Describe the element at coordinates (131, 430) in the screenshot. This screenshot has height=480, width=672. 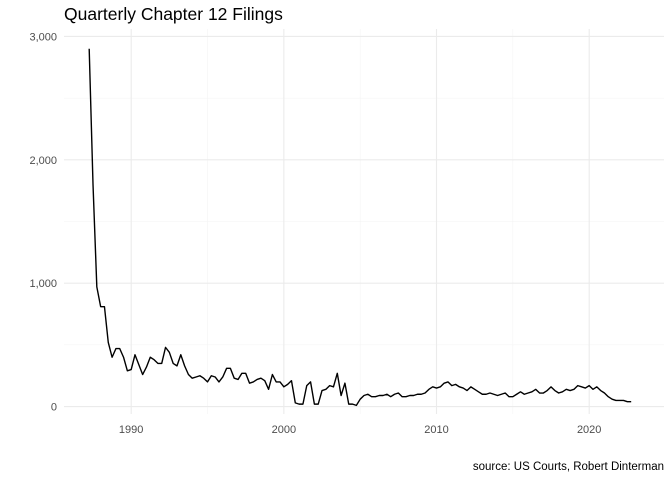
I see `x-tick-label: 1990` at that location.